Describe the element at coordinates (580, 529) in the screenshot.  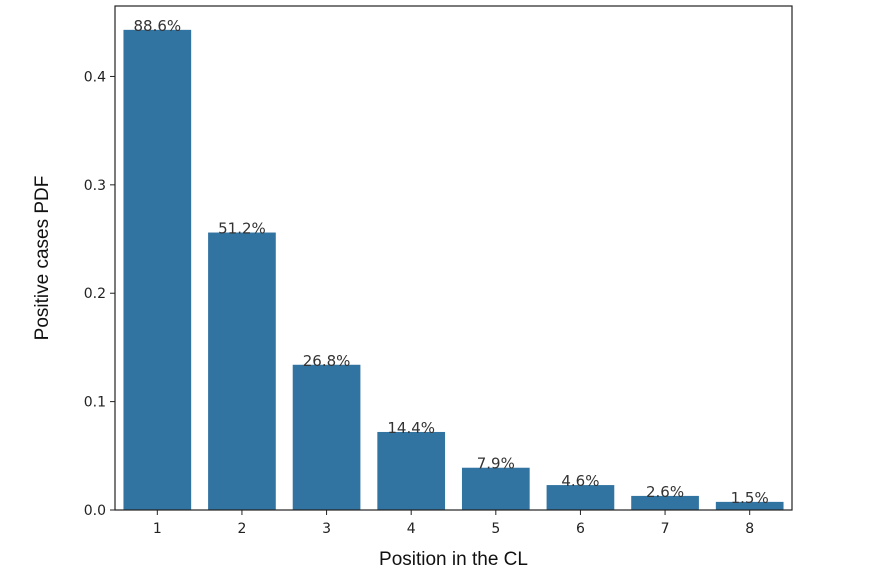
I see `x-tick-label-6: 6` at that location.